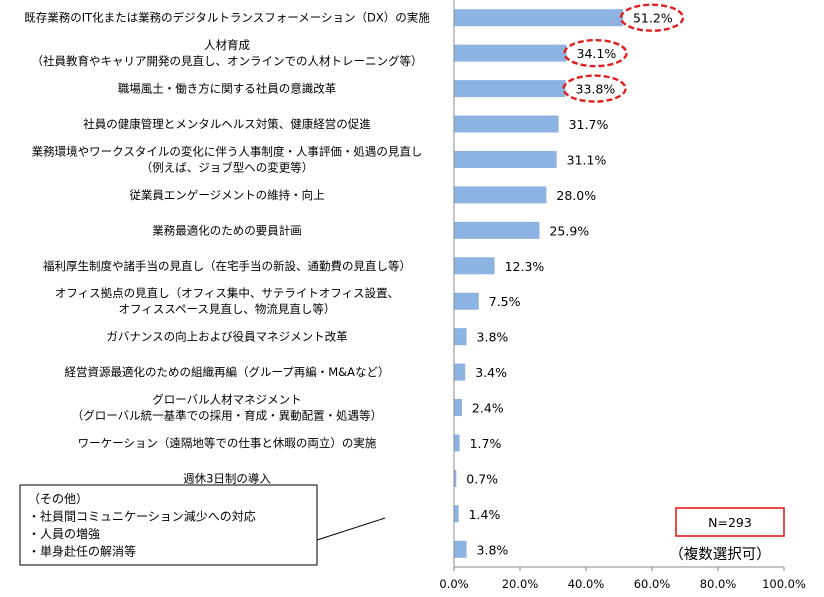 This screenshot has width=824, height=597. I want to click on note-connector, so click(351, 529).